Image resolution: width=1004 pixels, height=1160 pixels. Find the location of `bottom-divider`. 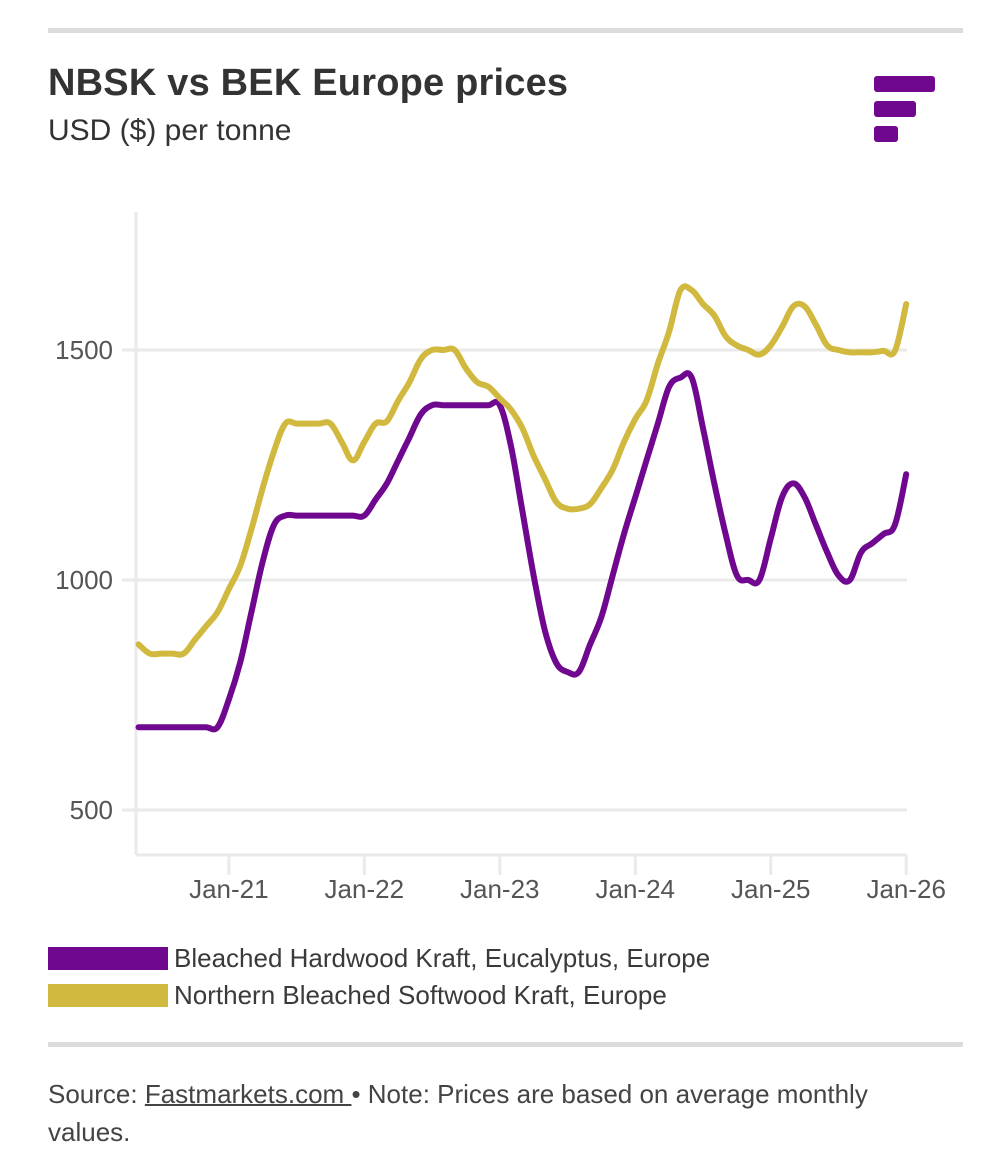

bottom-divider is located at coordinates (505, 1044).